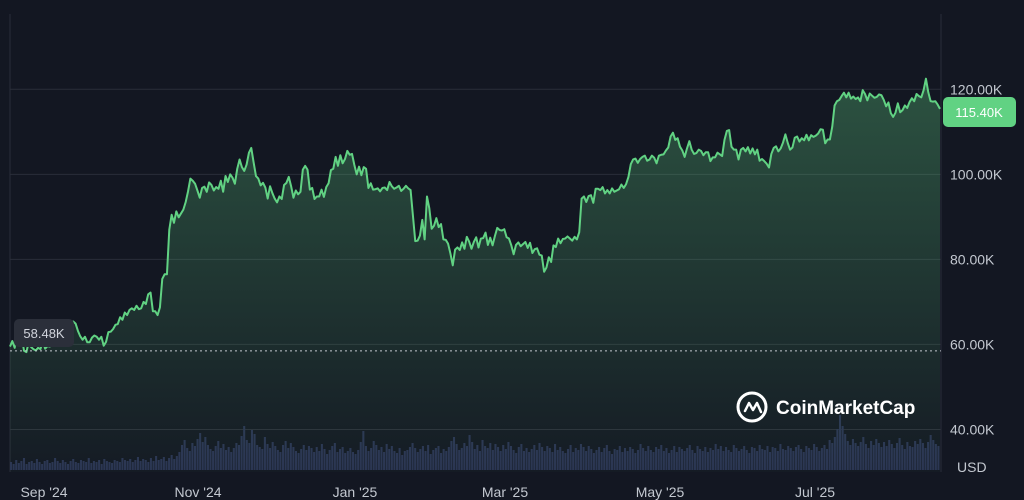 Image resolution: width=1024 pixels, height=500 pixels. What do you see at coordinates (976, 89) in the screenshot?
I see `y-tick-label: 120.00K` at bounding box center [976, 89].